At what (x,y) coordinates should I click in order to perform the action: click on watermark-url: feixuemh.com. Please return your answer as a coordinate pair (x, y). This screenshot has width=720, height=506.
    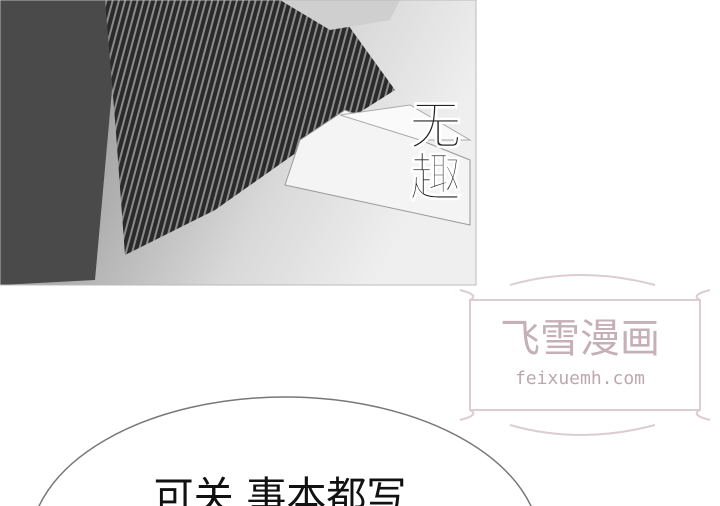
    Looking at the image, I should click on (580, 378).